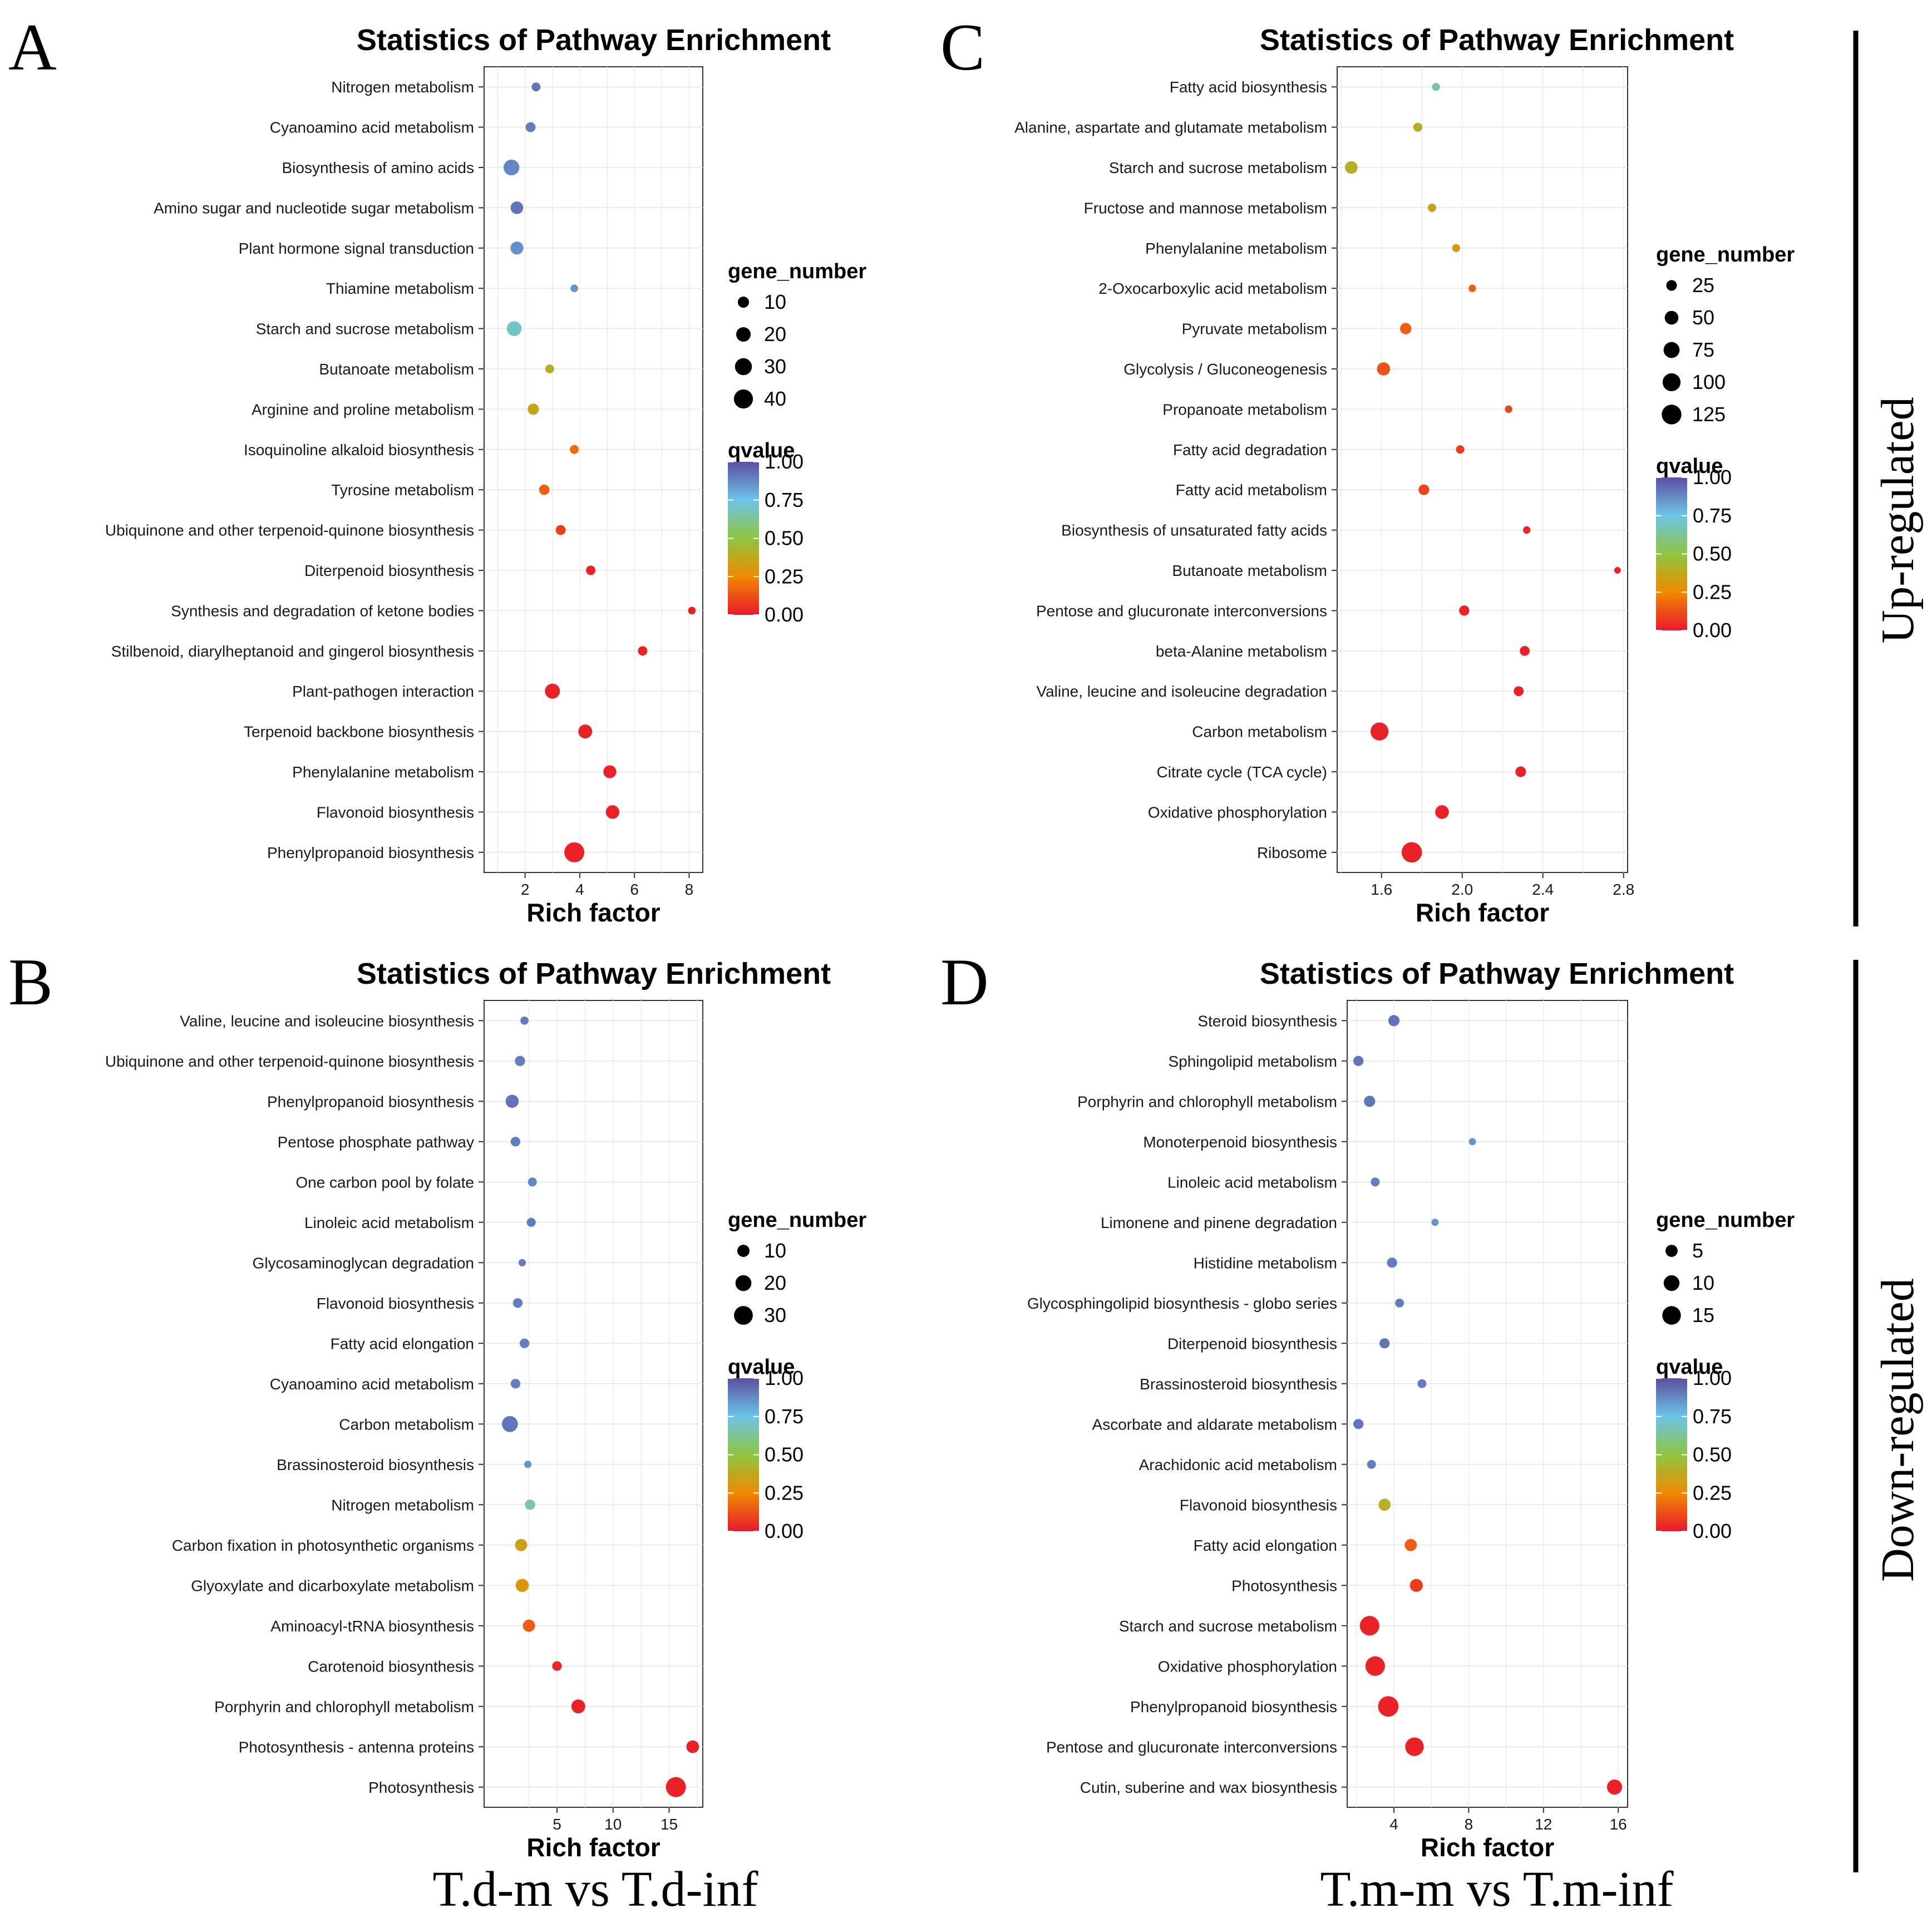 The width and height of the screenshot is (1932, 1923). What do you see at coordinates (30, 982) in the screenshot?
I see `panel-letter-B: B` at bounding box center [30, 982].